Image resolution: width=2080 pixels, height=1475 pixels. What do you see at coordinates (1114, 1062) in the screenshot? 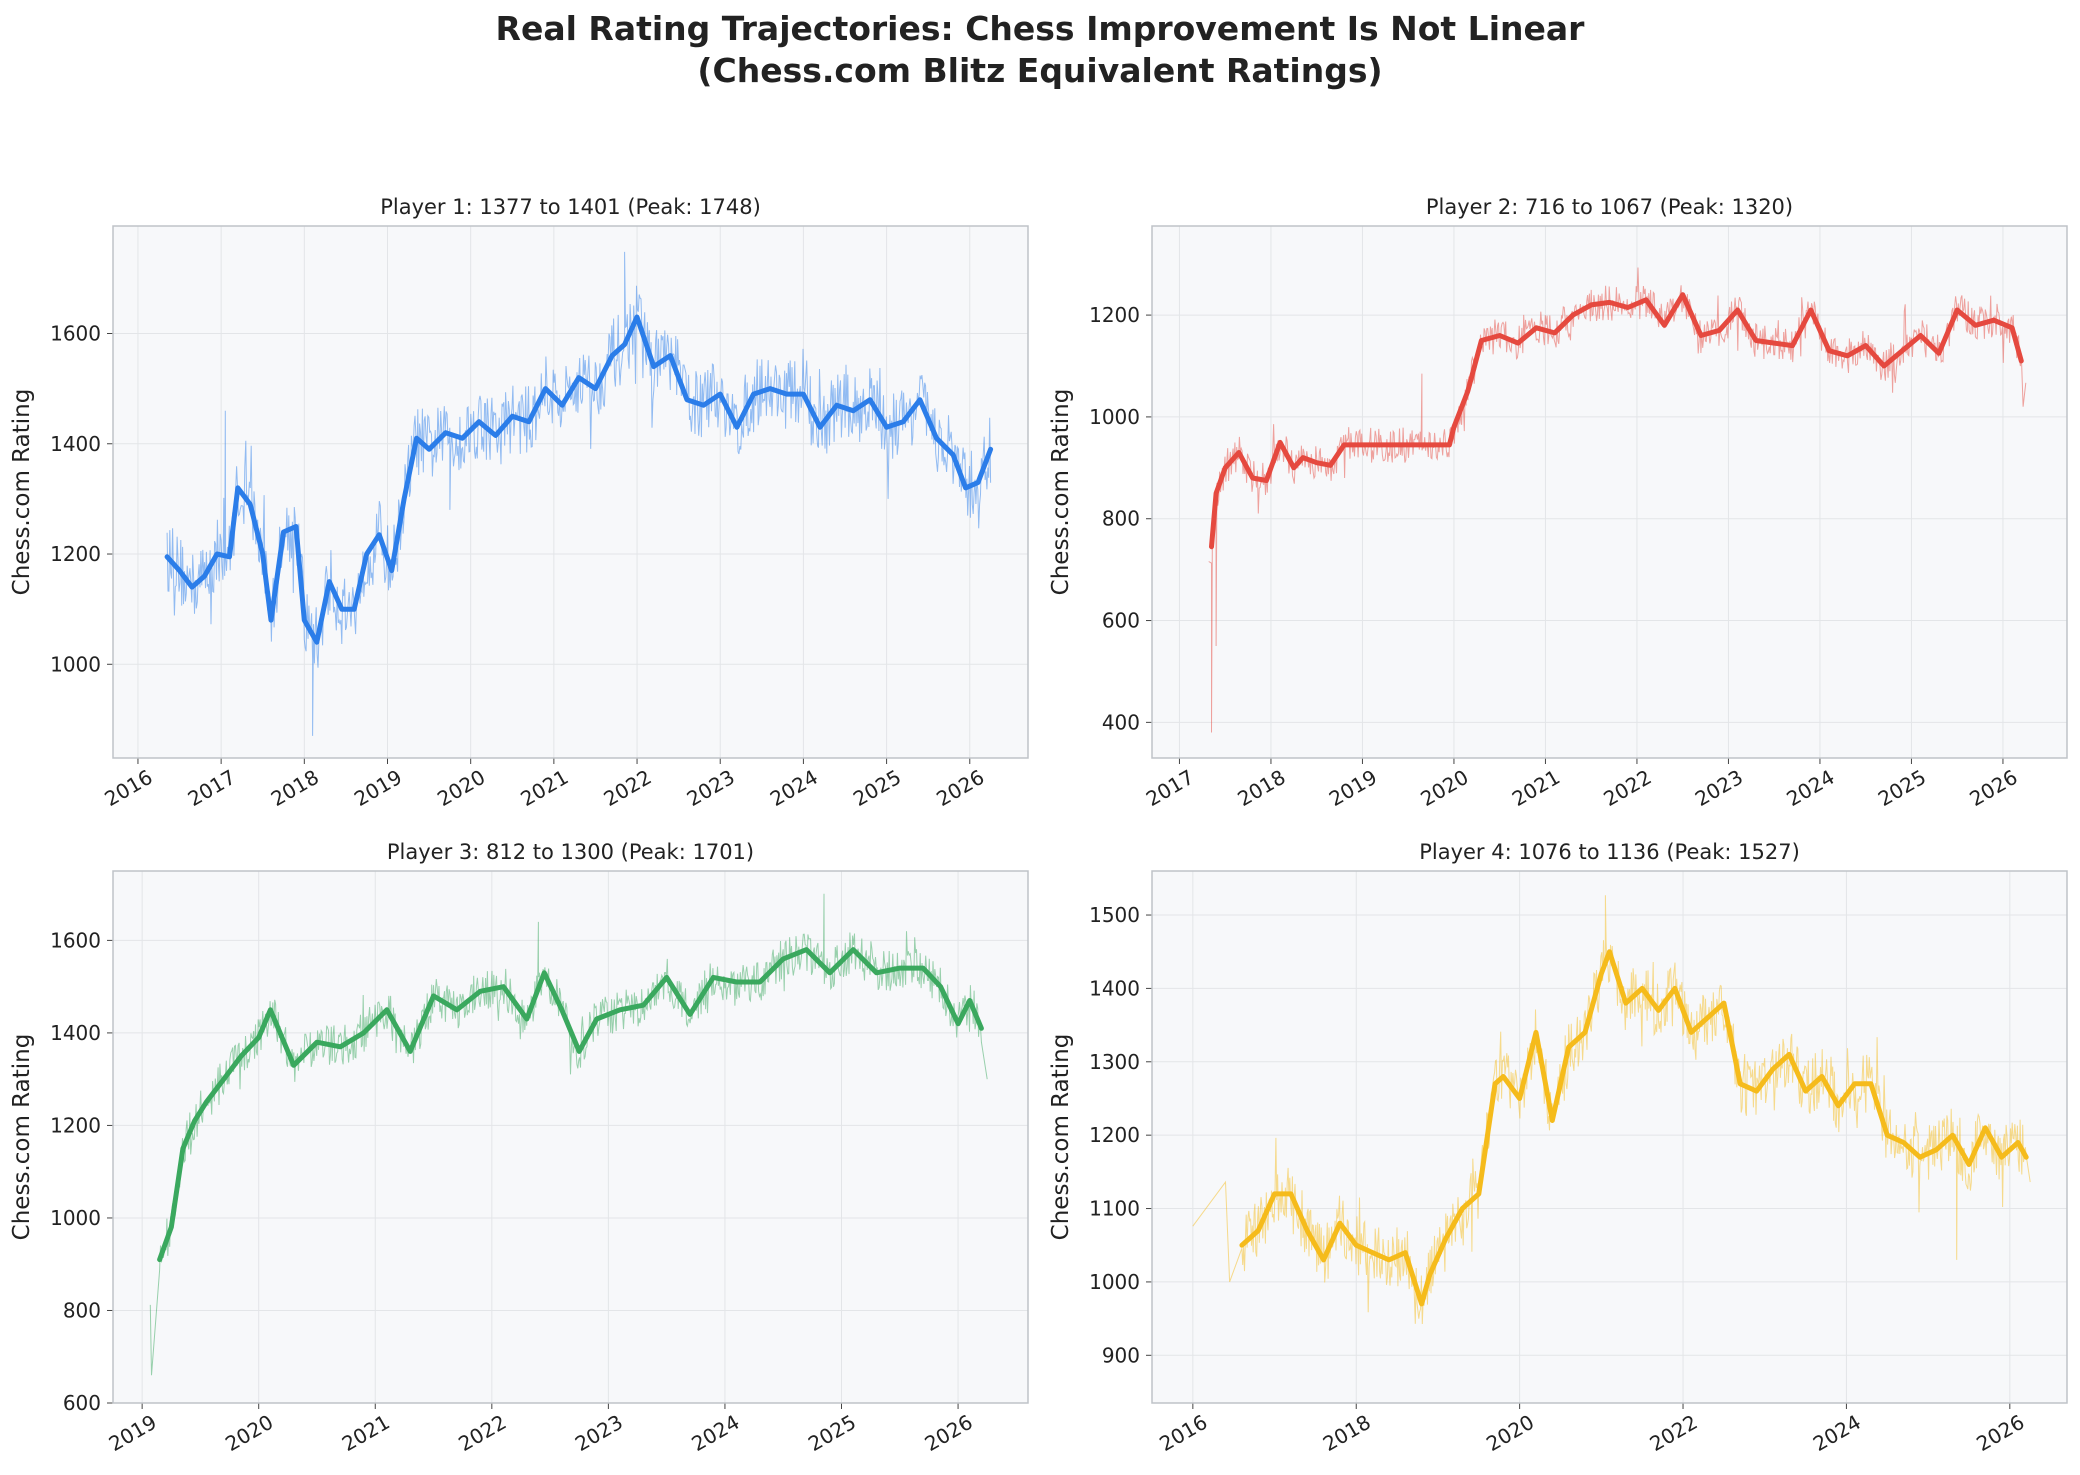
I see `y-tick-label: 1300` at bounding box center [1114, 1062].